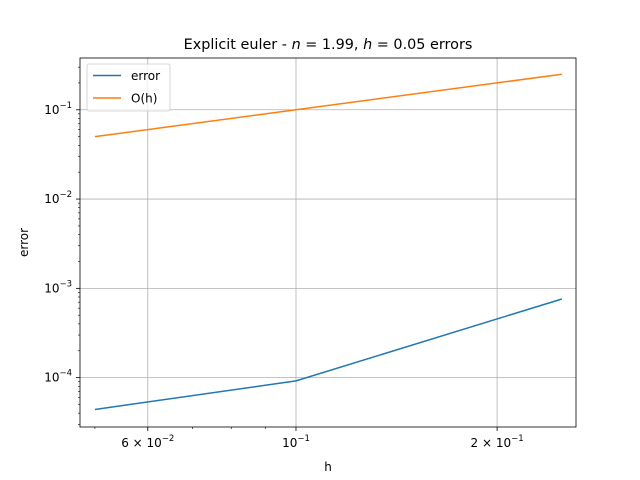 The image size is (640, 480). I want to click on y-tick-label: 10⁻¹, so click(58, 109).